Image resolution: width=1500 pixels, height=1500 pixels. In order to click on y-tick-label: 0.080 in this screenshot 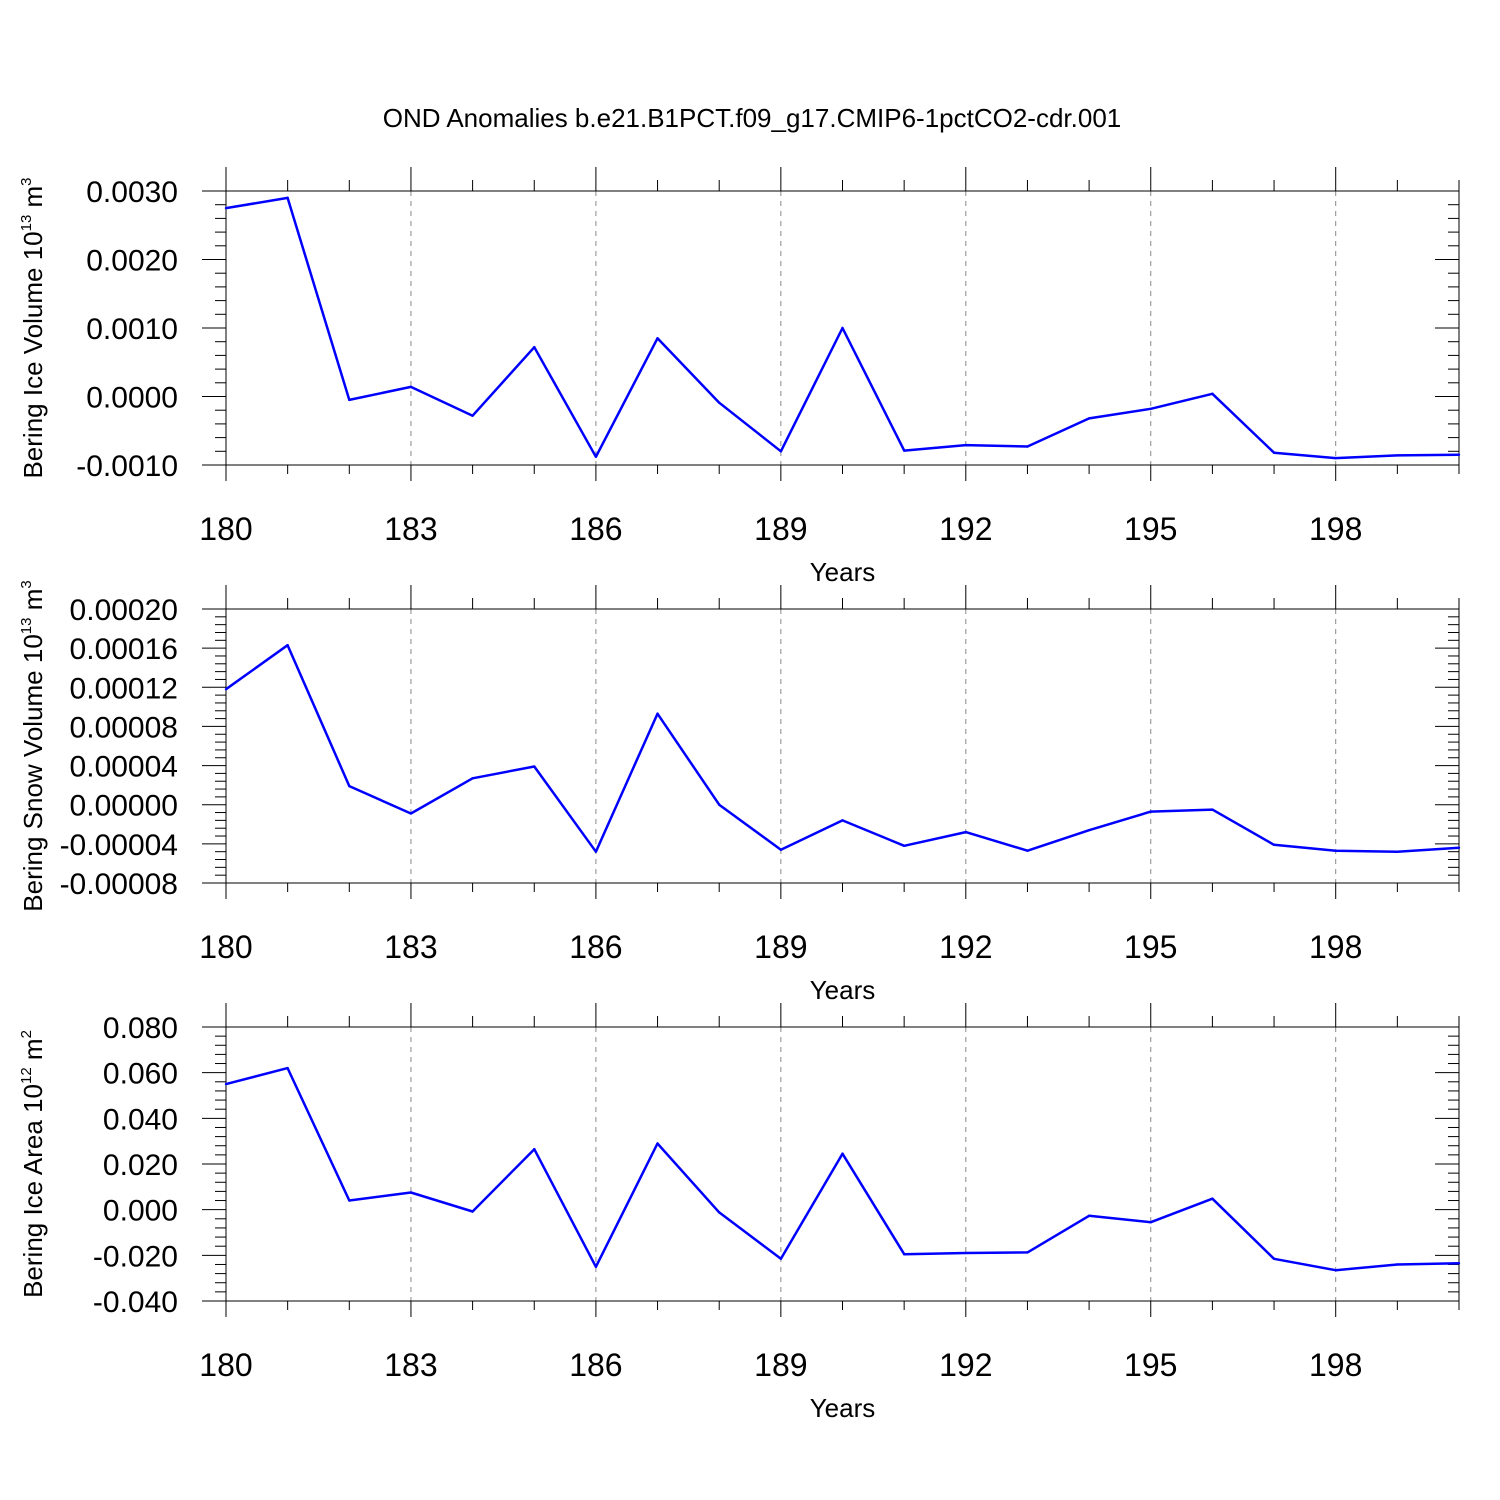, I will do `click(140, 1028)`.